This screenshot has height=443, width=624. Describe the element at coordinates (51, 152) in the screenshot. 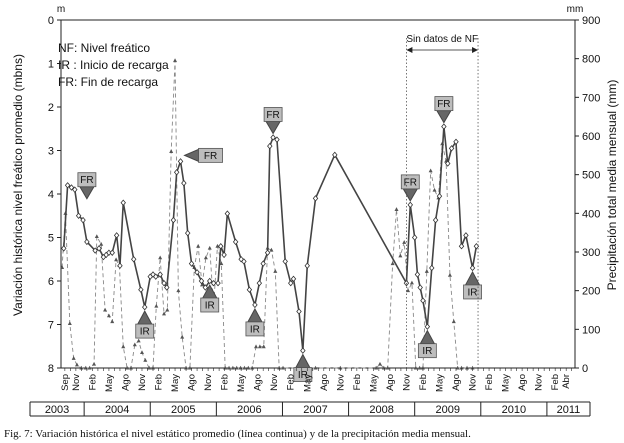

I see `left-axis-tick-label: 3` at that location.